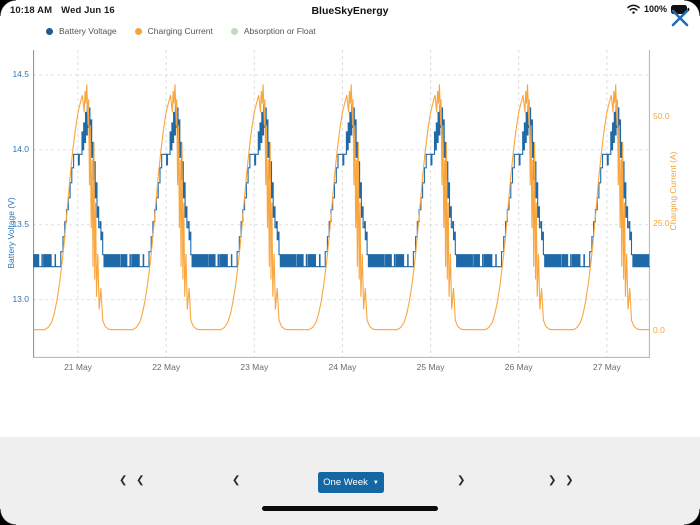 This screenshot has width=700, height=525. What do you see at coordinates (659, 329) in the screenshot?
I see `y-tick-label-right: 0.0` at bounding box center [659, 329].